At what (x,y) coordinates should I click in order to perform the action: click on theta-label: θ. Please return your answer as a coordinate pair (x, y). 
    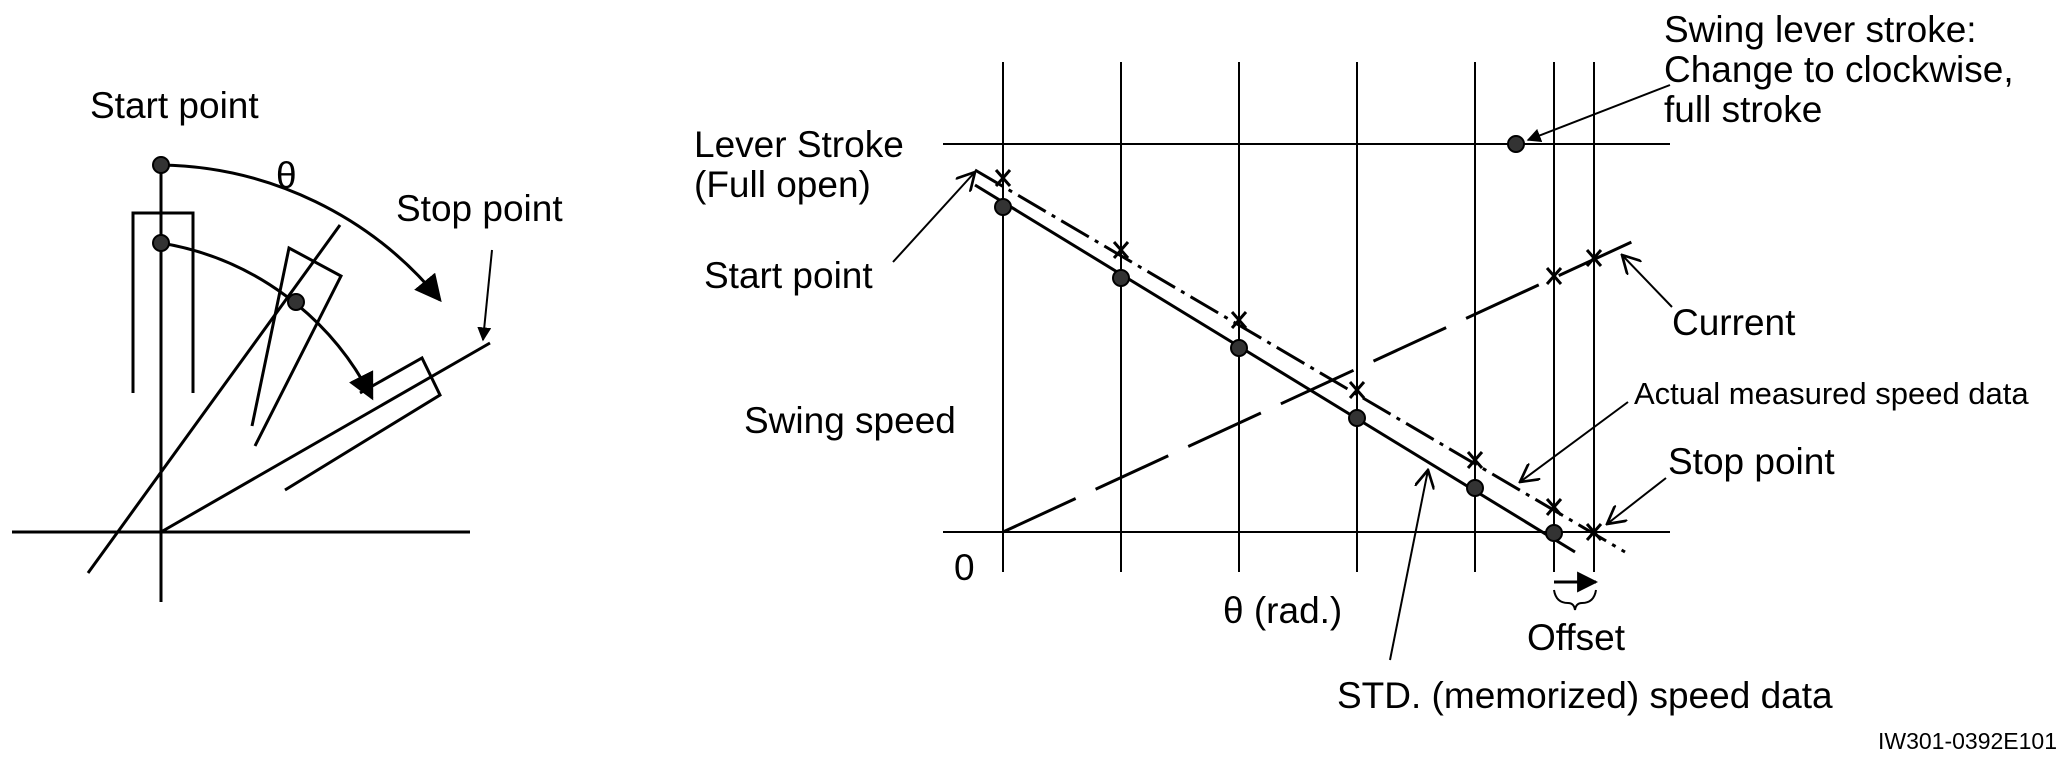
    Looking at the image, I should click on (286, 175).